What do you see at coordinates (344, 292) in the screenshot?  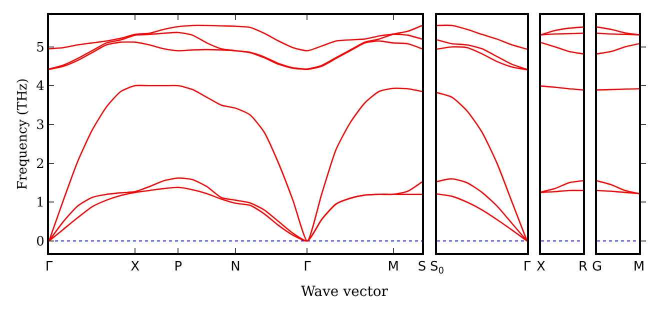 I see `x-axis-title: Wave vector` at bounding box center [344, 292].